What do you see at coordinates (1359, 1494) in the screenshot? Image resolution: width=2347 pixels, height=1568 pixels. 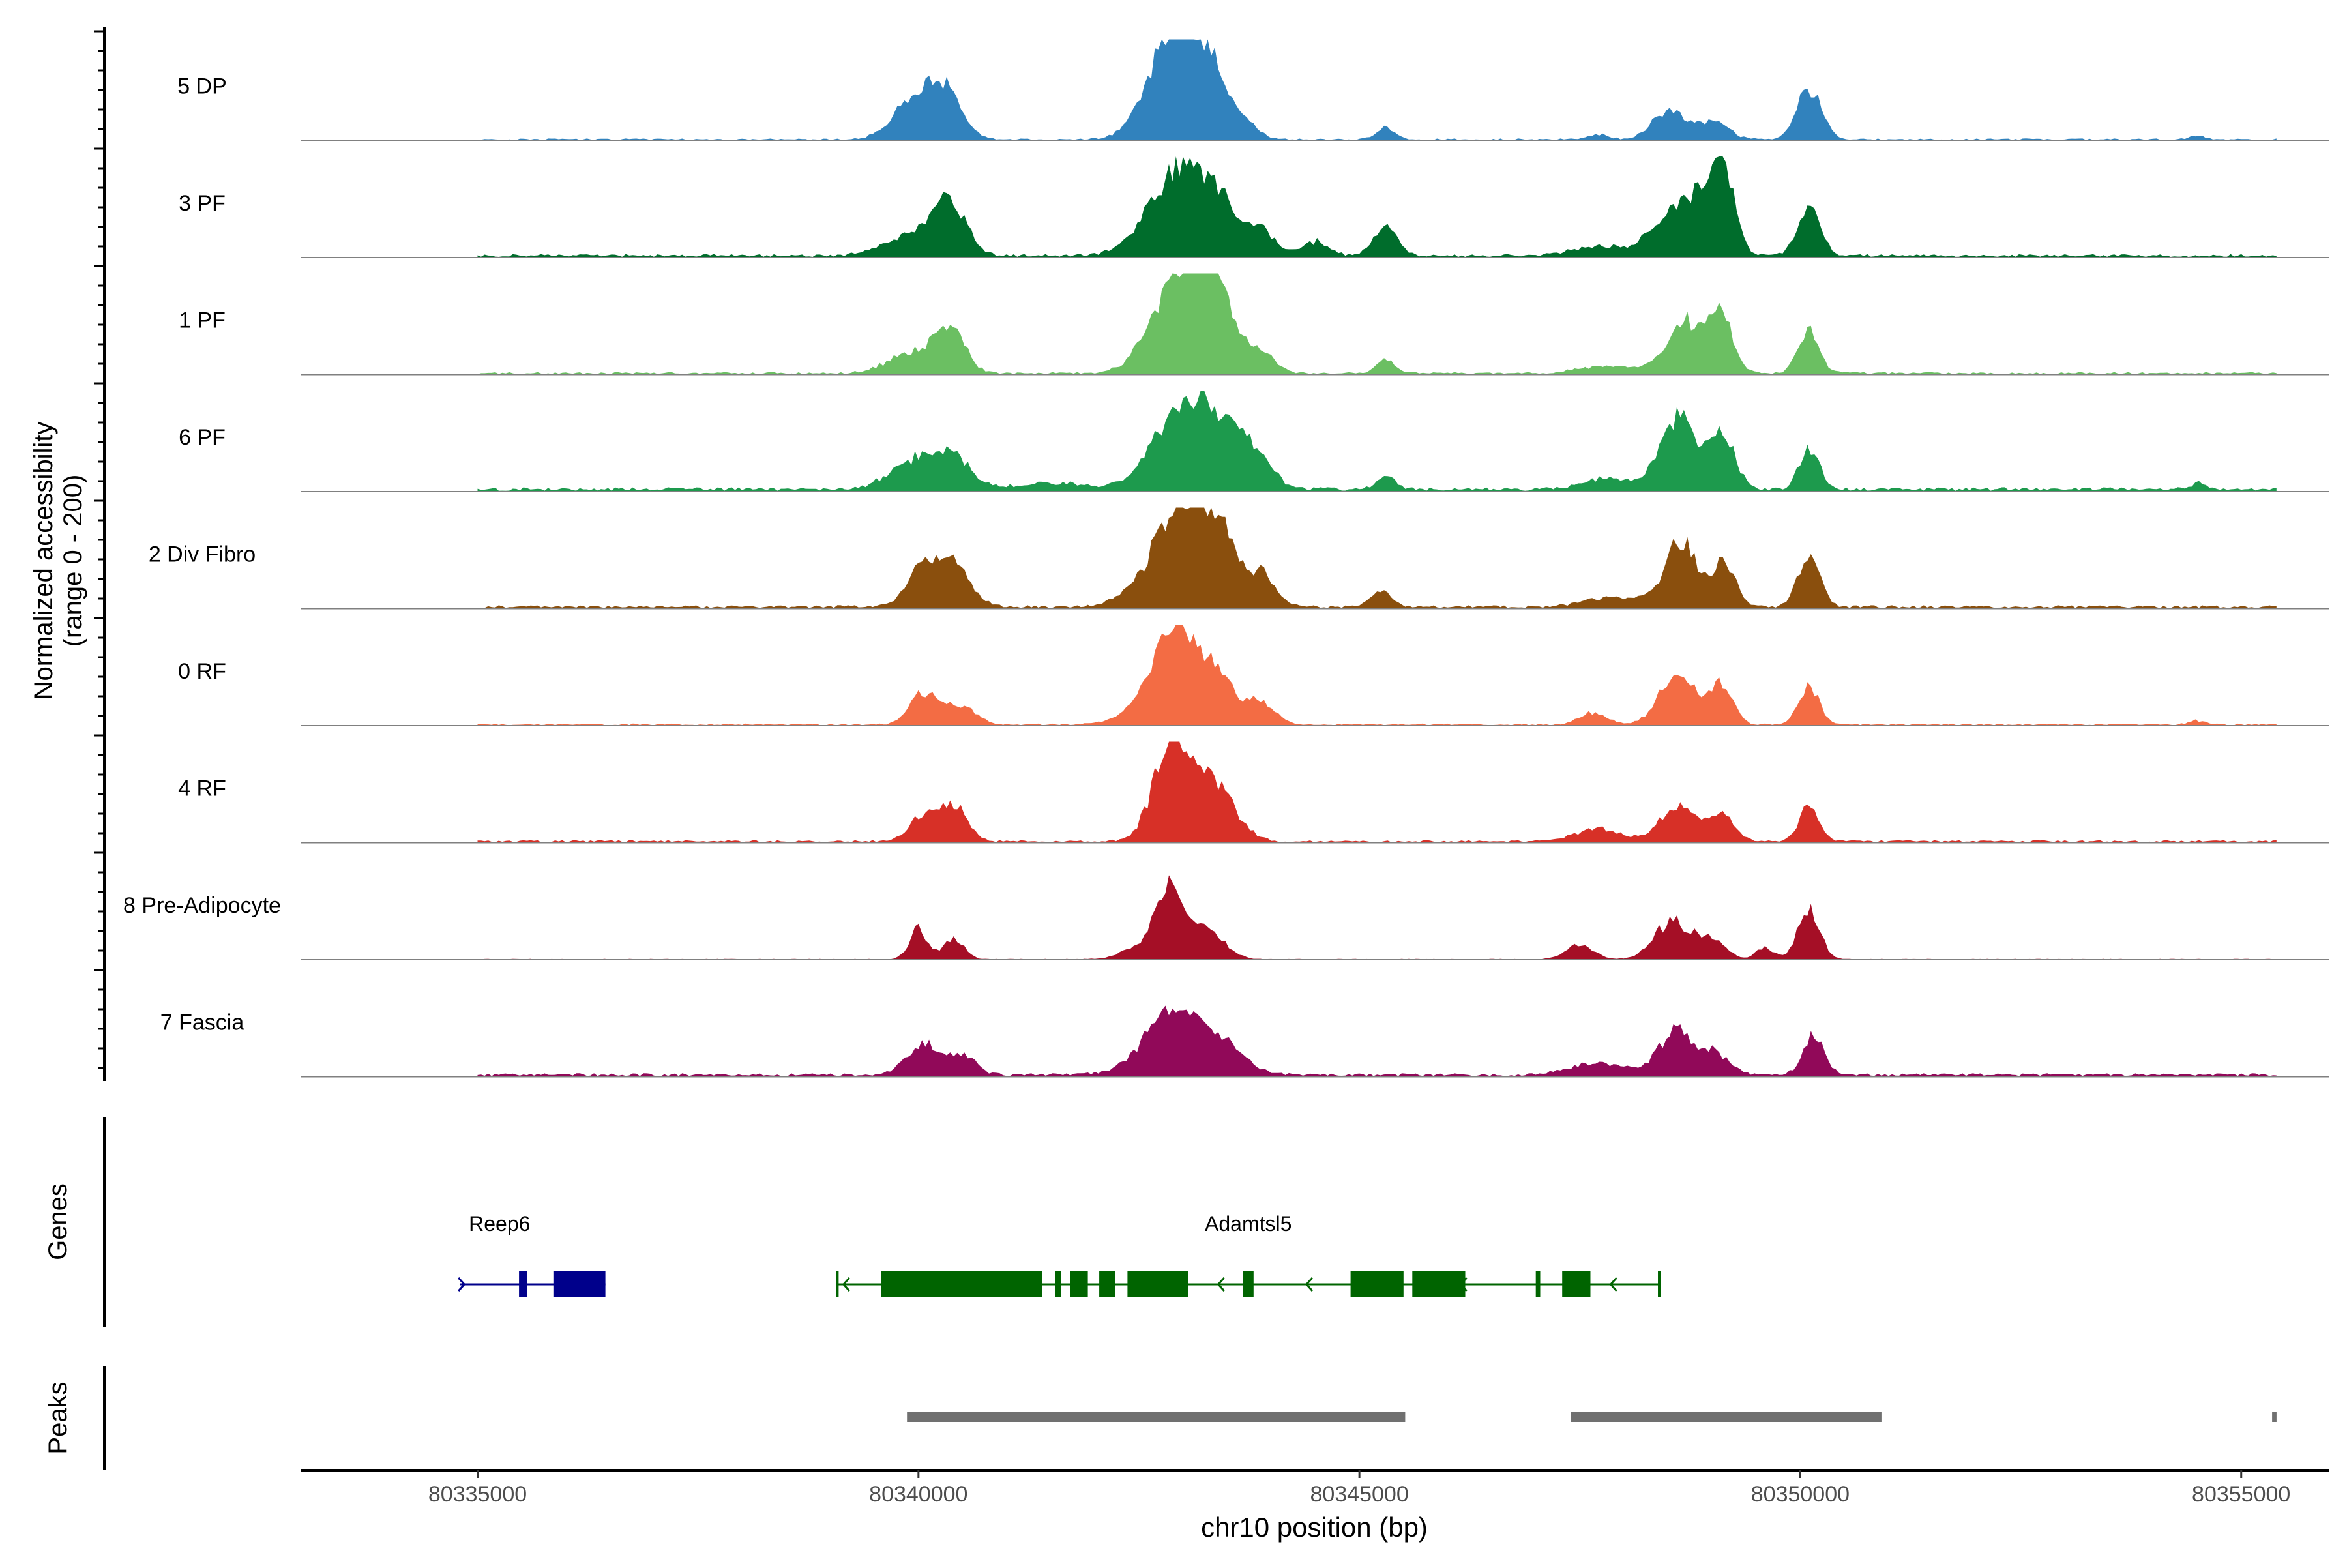 I see `x-tick-label: 80345000` at bounding box center [1359, 1494].